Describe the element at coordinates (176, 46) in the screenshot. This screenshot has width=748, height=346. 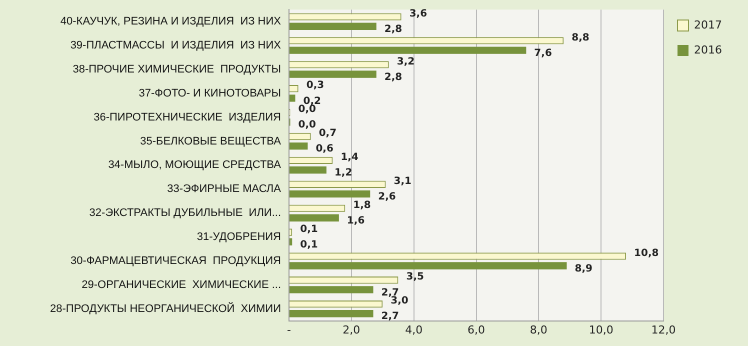
I see `y-tick-label: 39-ПЛАСТМАССЫ И ИЗДЕЛИЯ ИЗ НИХ` at that location.